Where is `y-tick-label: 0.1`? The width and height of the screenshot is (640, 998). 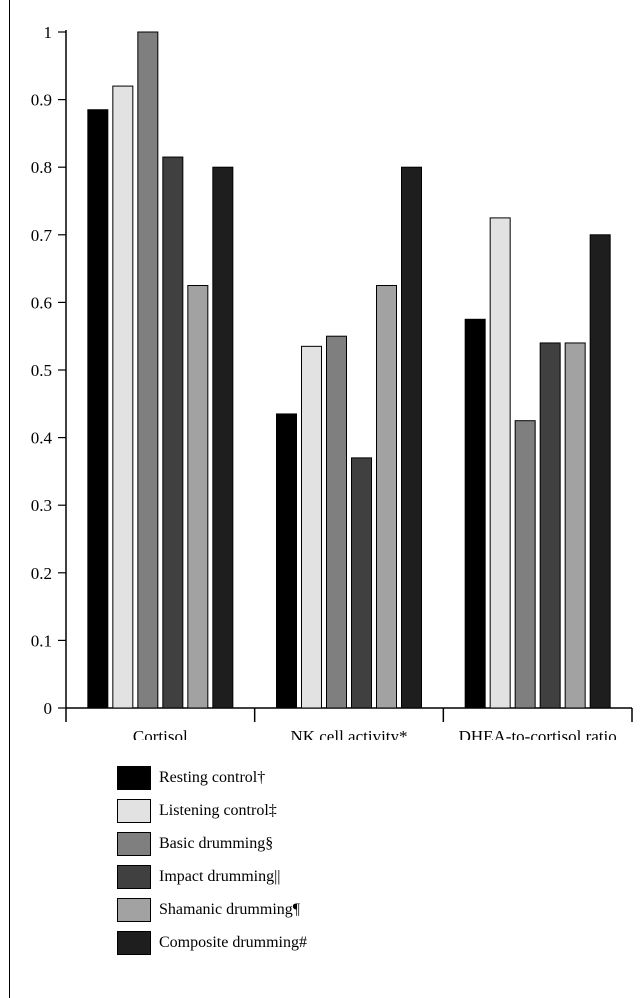
y-tick-label: 0.1 is located at coordinates (41, 640).